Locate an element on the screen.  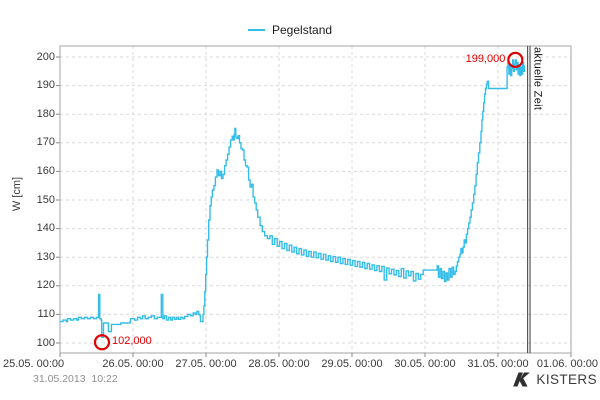
y-tick-label: 150 is located at coordinates (45, 199).